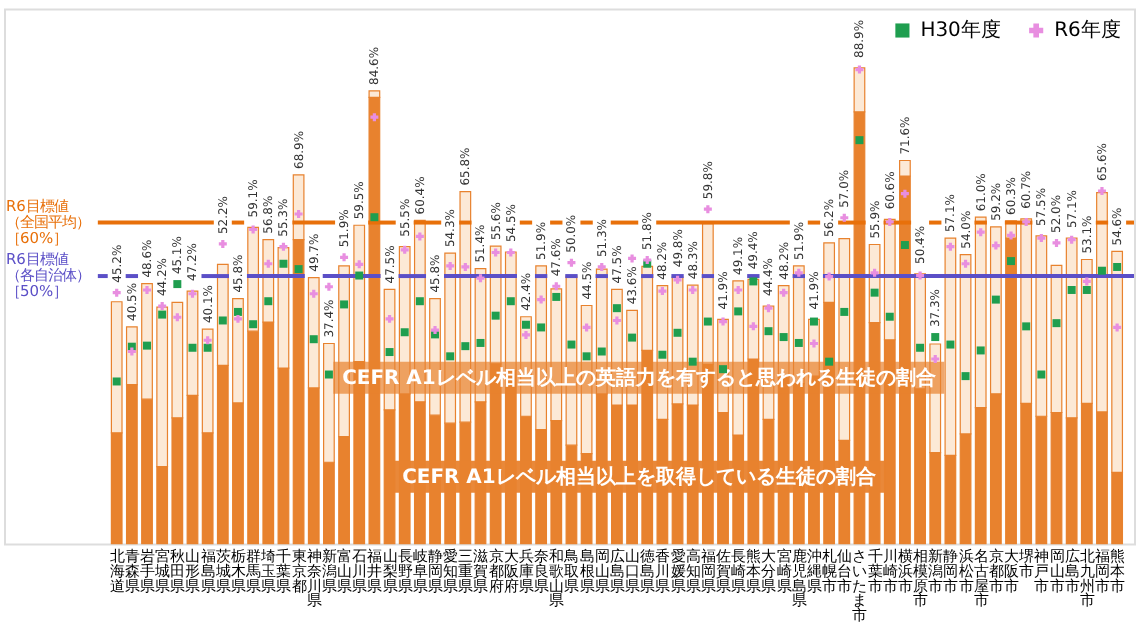 The width and height of the screenshot is (1140, 638). What do you see at coordinates (1087, 30) in the screenshot?
I see `legend-label: R6年度` at bounding box center [1087, 30].